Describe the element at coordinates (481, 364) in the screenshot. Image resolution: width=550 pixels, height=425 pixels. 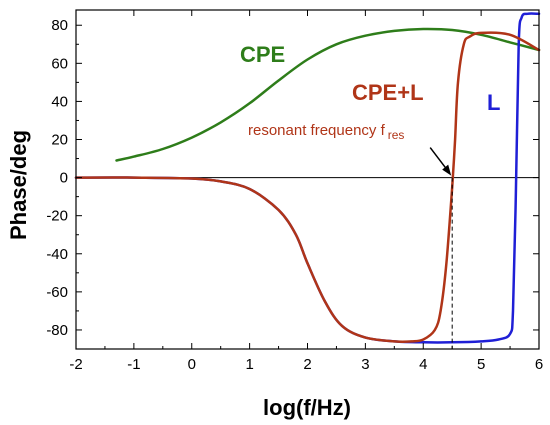
I see `x-tick-label: 5` at that location.